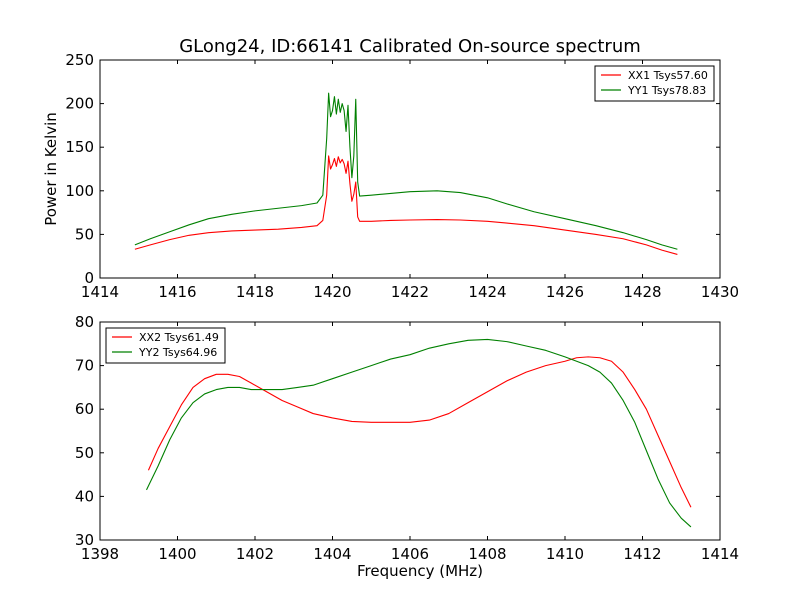 The height and width of the screenshot is (600, 800). What do you see at coordinates (79, 60) in the screenshot?
I see `y-tick-label: 250` at bounding box center [79, 60].